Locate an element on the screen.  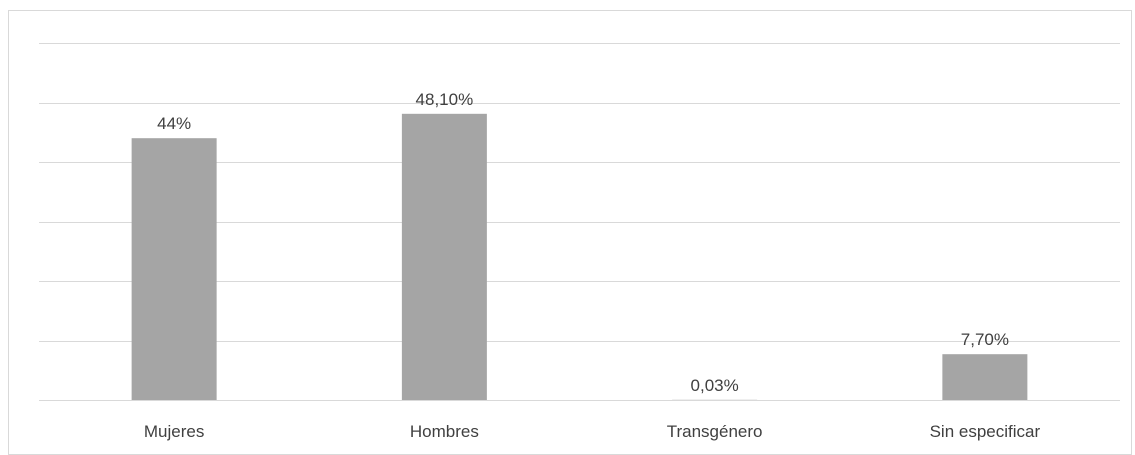
x-tick-label: Hombres is located at coordinates (444, 431).